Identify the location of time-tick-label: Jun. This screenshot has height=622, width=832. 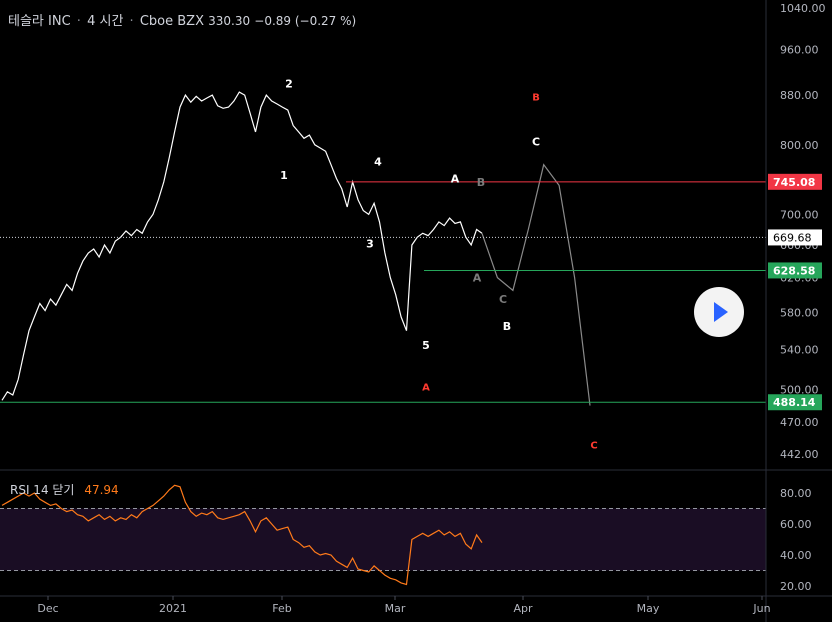
(761, 608).